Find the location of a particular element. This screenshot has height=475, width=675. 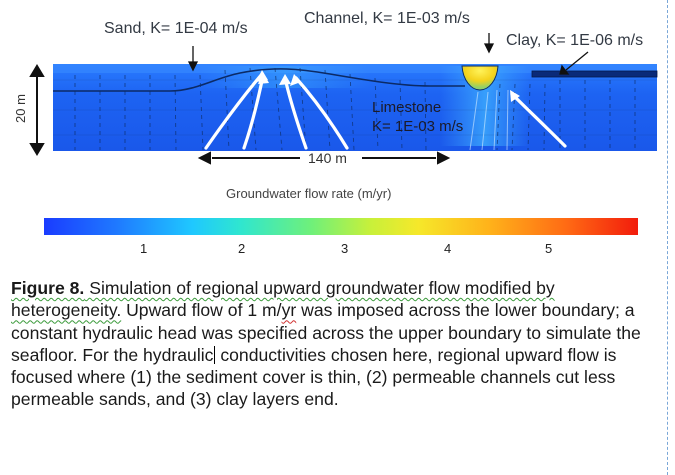

sand-limestone-interface is located at coordinates (259, 80).